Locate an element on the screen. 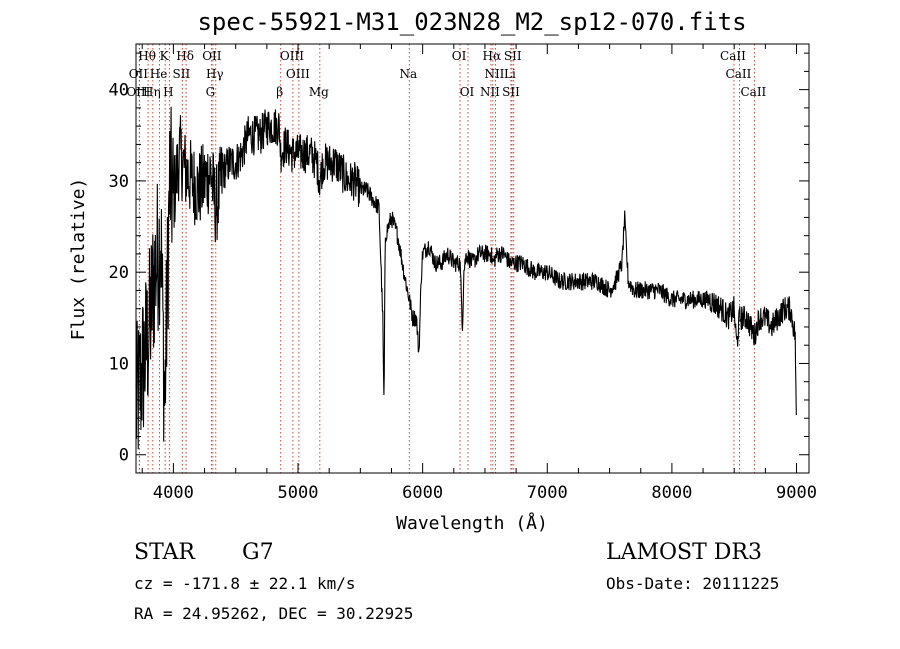 The image size is (900, 649). x-tick-label: 5000 is located at coordinates (298, 493).